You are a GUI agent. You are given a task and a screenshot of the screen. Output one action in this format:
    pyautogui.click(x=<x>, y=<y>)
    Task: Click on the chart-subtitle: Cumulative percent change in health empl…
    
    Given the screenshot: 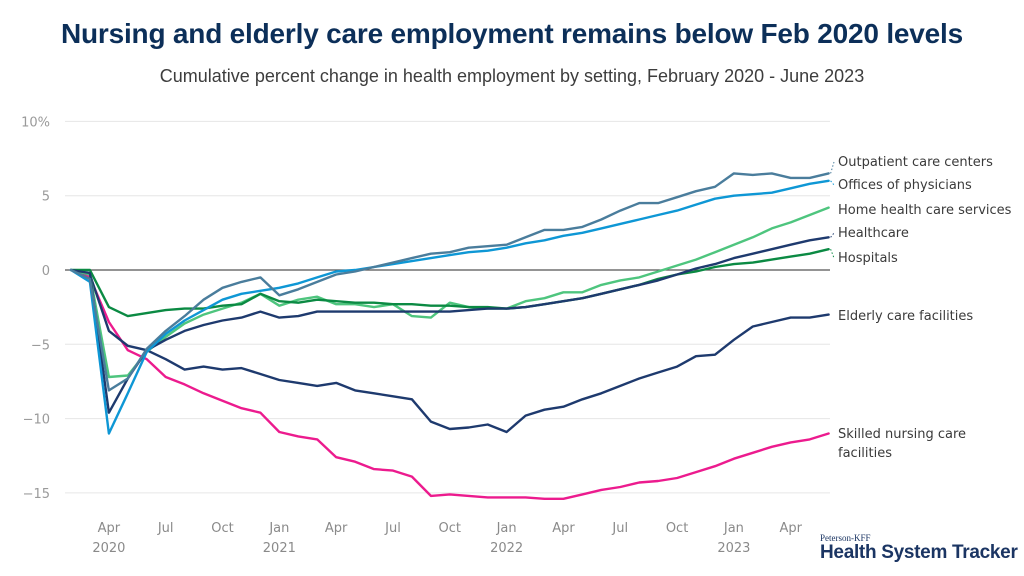 What is the action you would take?
    pyautogui.click(x=512, y=76)
    